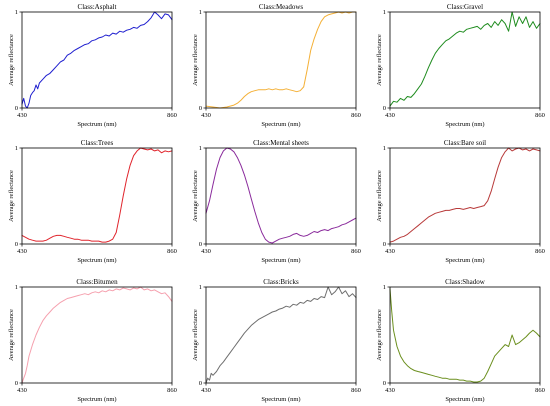  I want to click on chart-title: Class:Bitumen, so click(97, 282).